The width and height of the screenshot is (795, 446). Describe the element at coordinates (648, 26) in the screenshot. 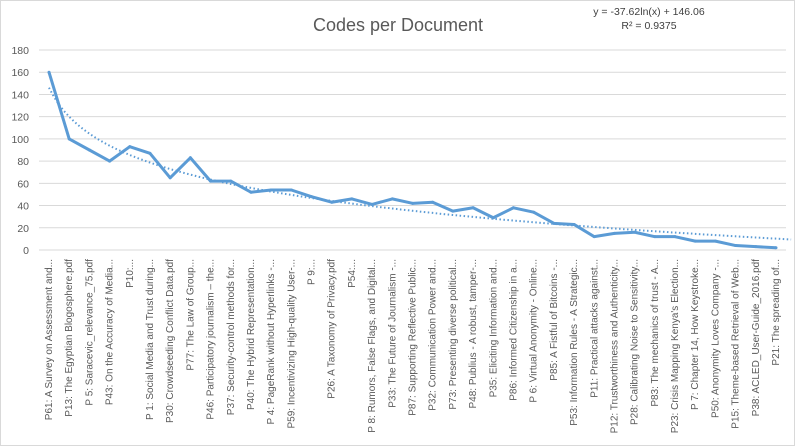

I see `trendline-r-squared: R² = 0.9375` at that location.